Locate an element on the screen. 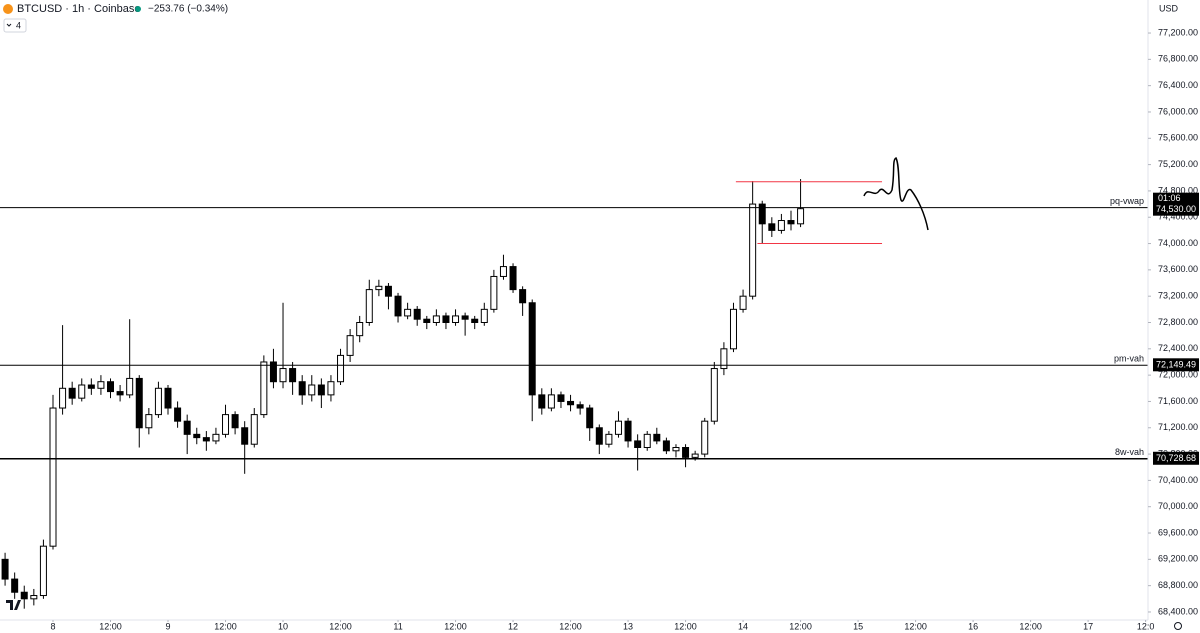  level-name: pq-vwap is located at coordinates (1127, 201).